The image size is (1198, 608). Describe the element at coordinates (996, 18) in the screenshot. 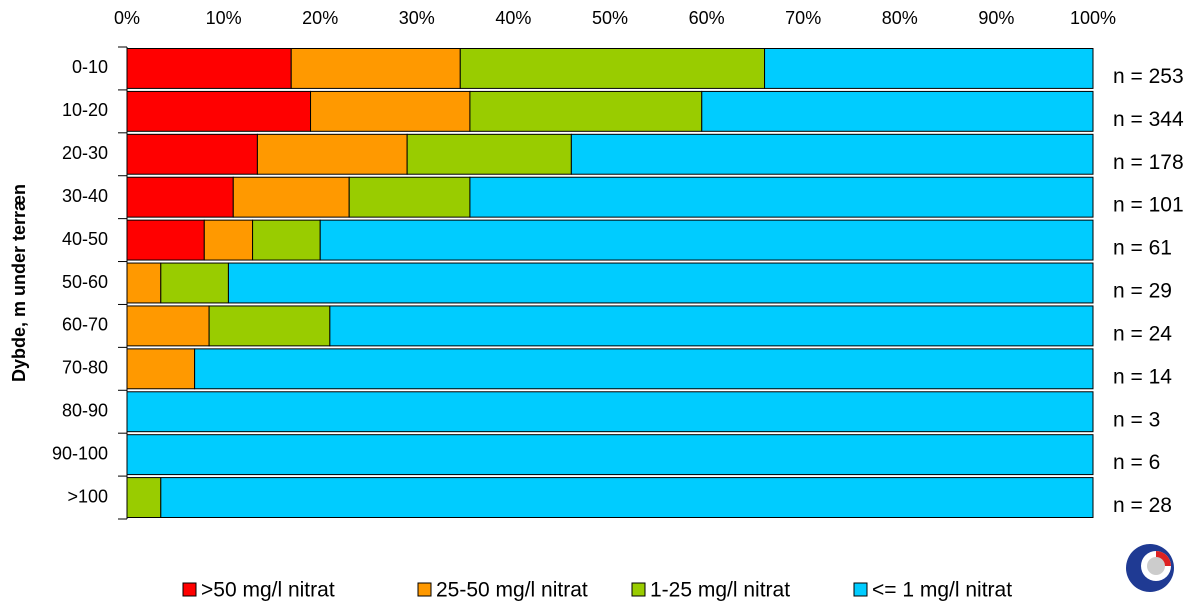

I see `x-tick-label: 90%` at that location.